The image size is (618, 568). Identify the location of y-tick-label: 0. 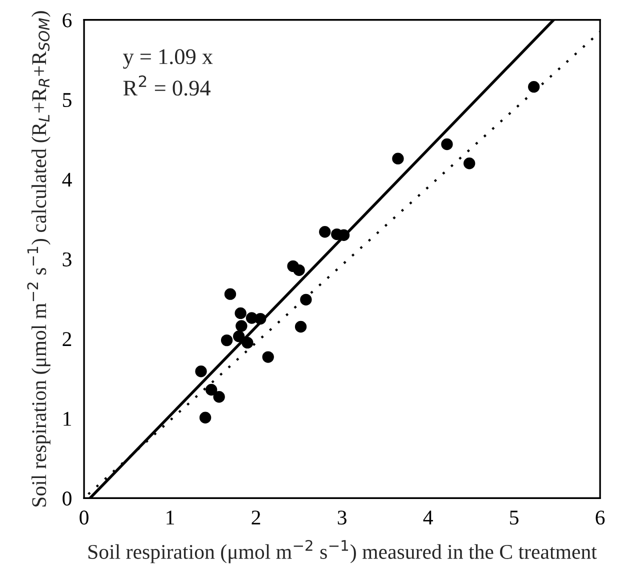
(67, 499).